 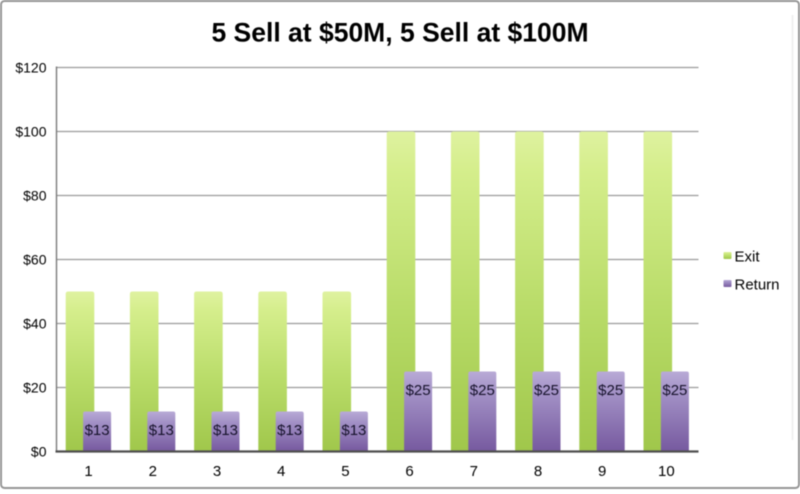 I want to click on svg-text:5 Sell at $50M, 5 Sell at $100: 5 Sell at $50M, 5 Sell at $100M, so click(x=399, y=33).